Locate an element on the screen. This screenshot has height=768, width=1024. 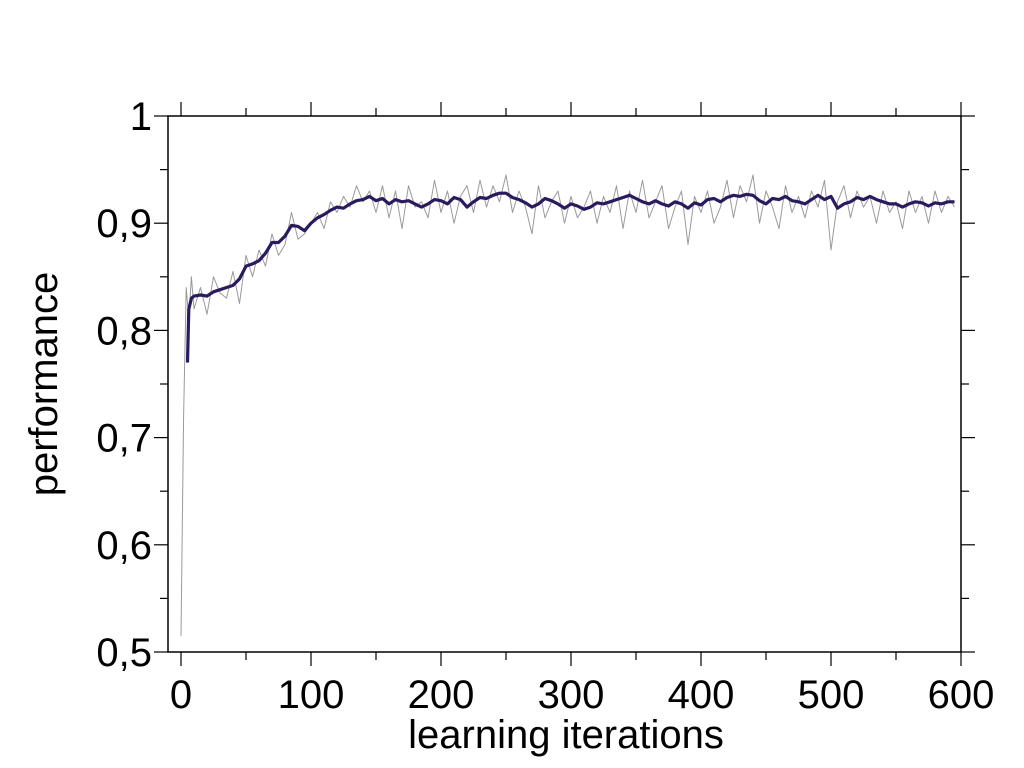
y-axis-tick-labels: 0,5 0,6 0,7 0,8 0,9 1 is located at coordinates (124, 385).